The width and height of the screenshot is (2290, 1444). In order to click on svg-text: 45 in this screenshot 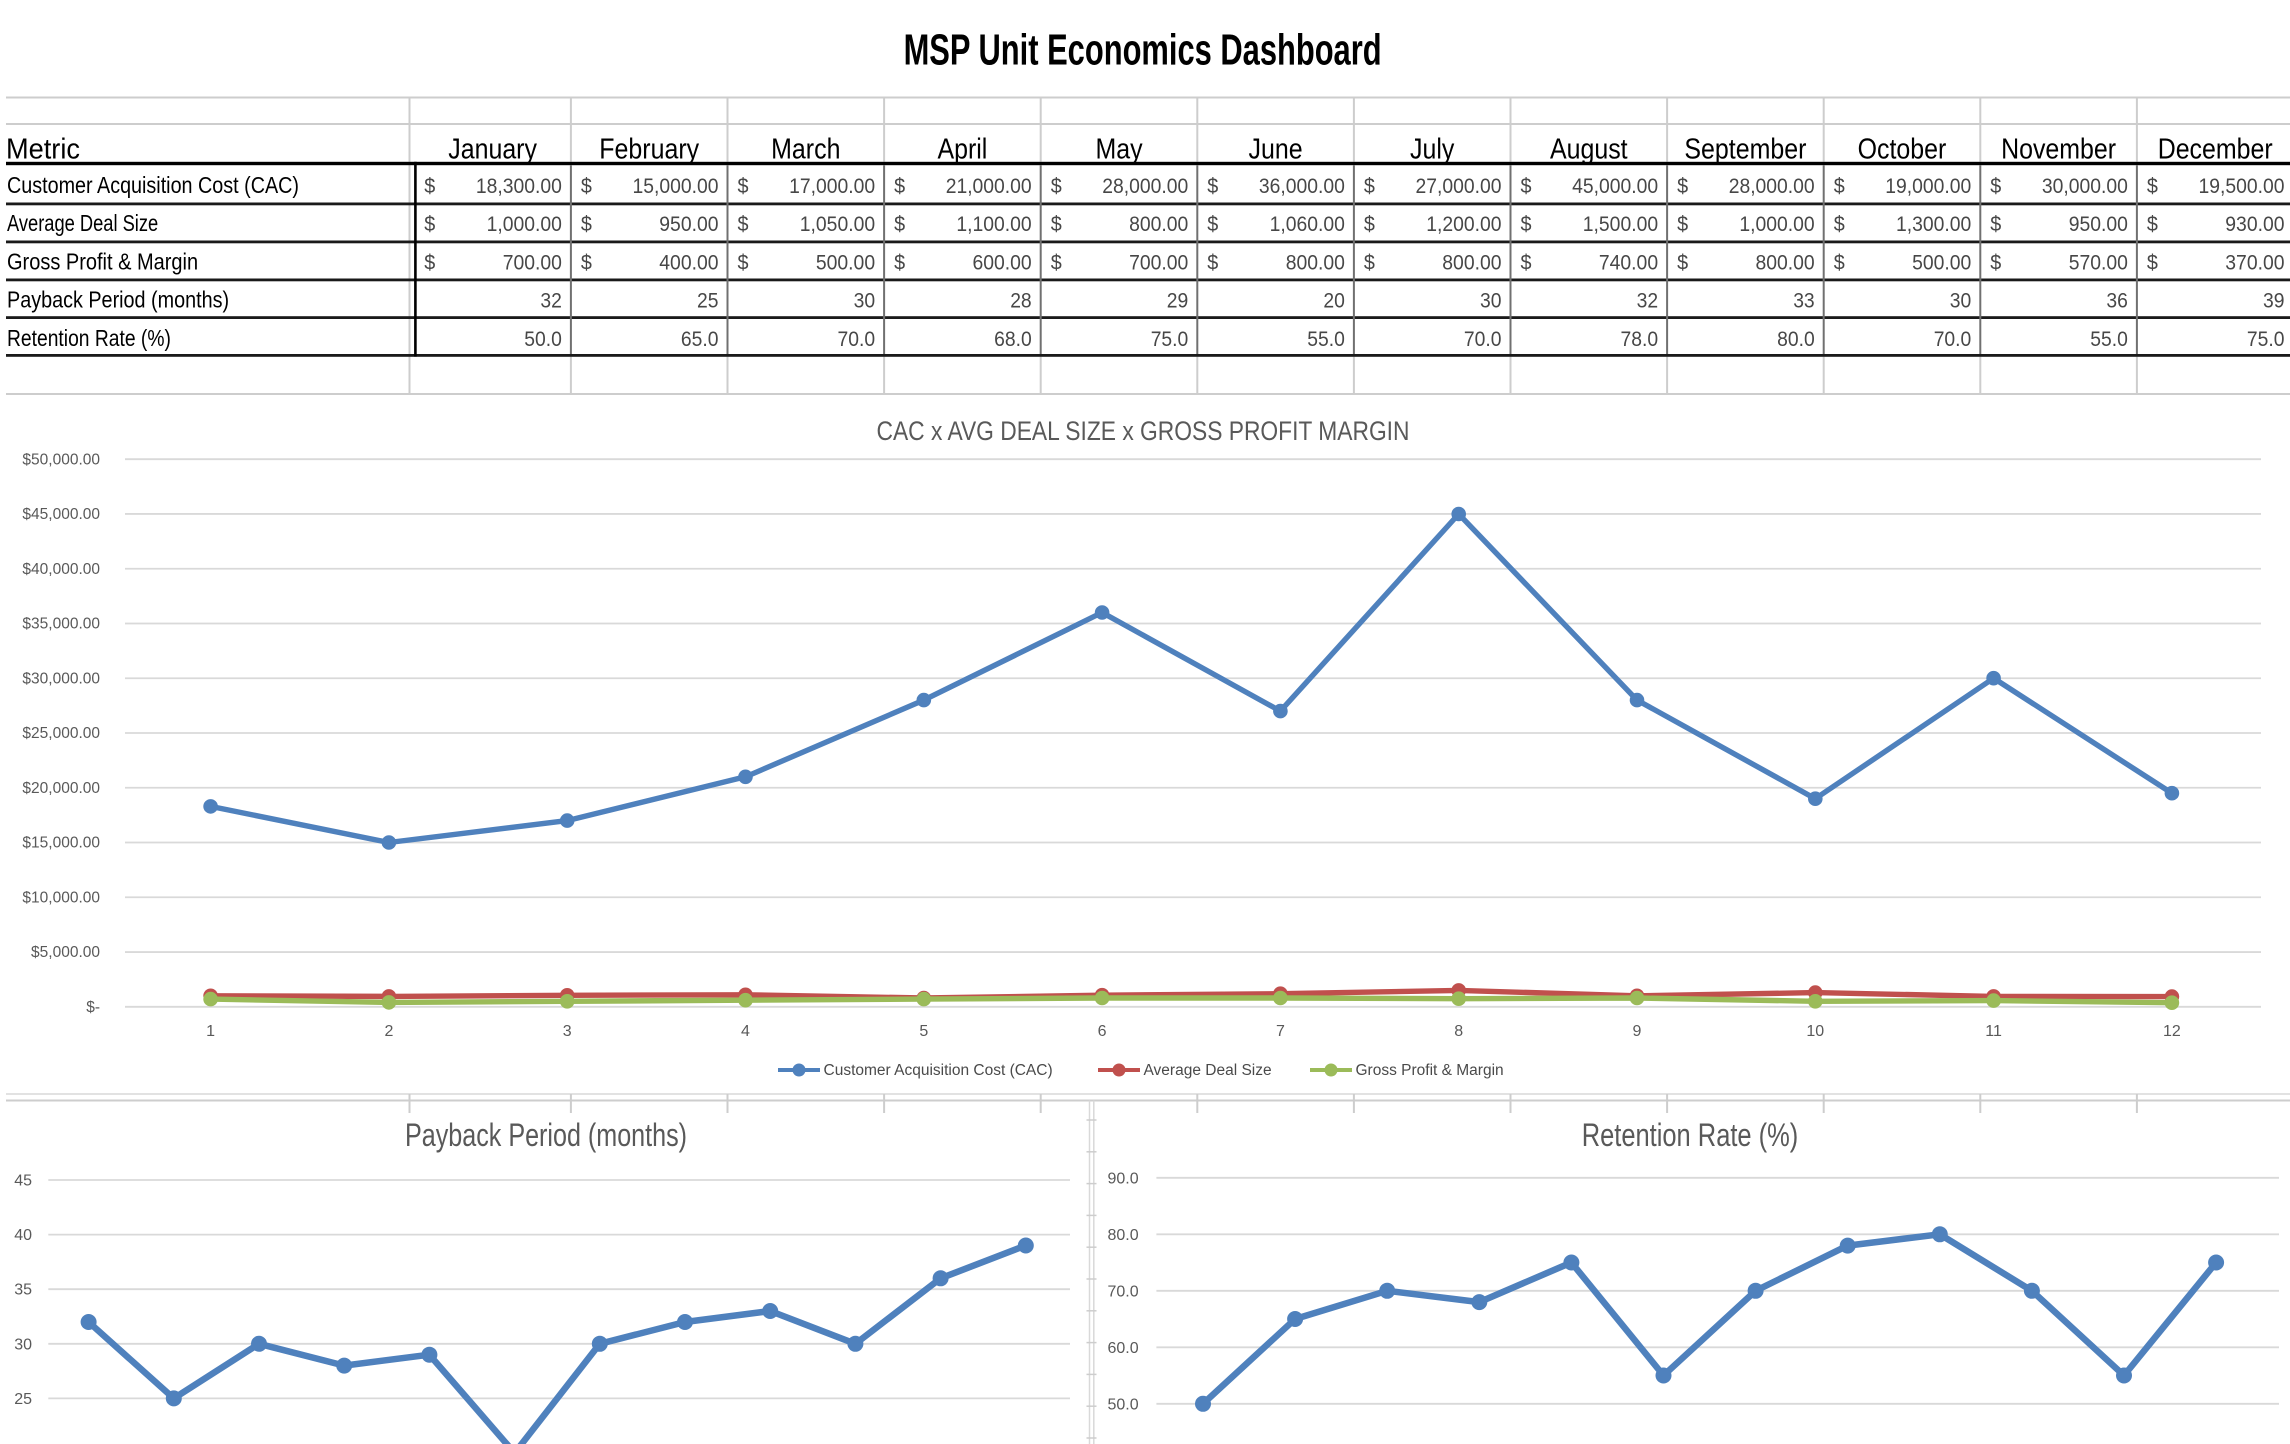, I will do `click(23, 1181)`.